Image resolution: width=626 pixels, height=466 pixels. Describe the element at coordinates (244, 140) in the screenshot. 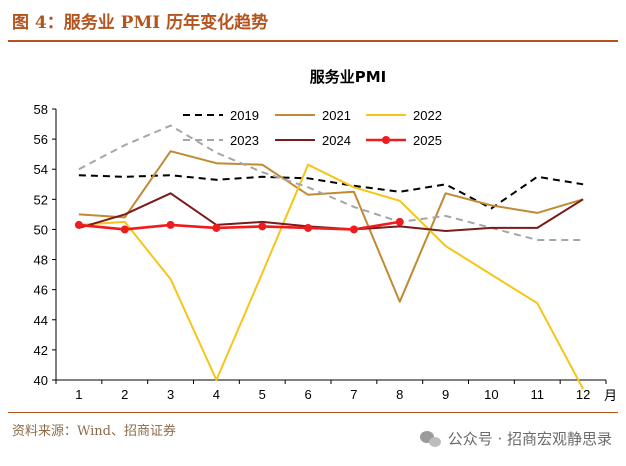

I see `legend-label-2023: 2023` at that location.